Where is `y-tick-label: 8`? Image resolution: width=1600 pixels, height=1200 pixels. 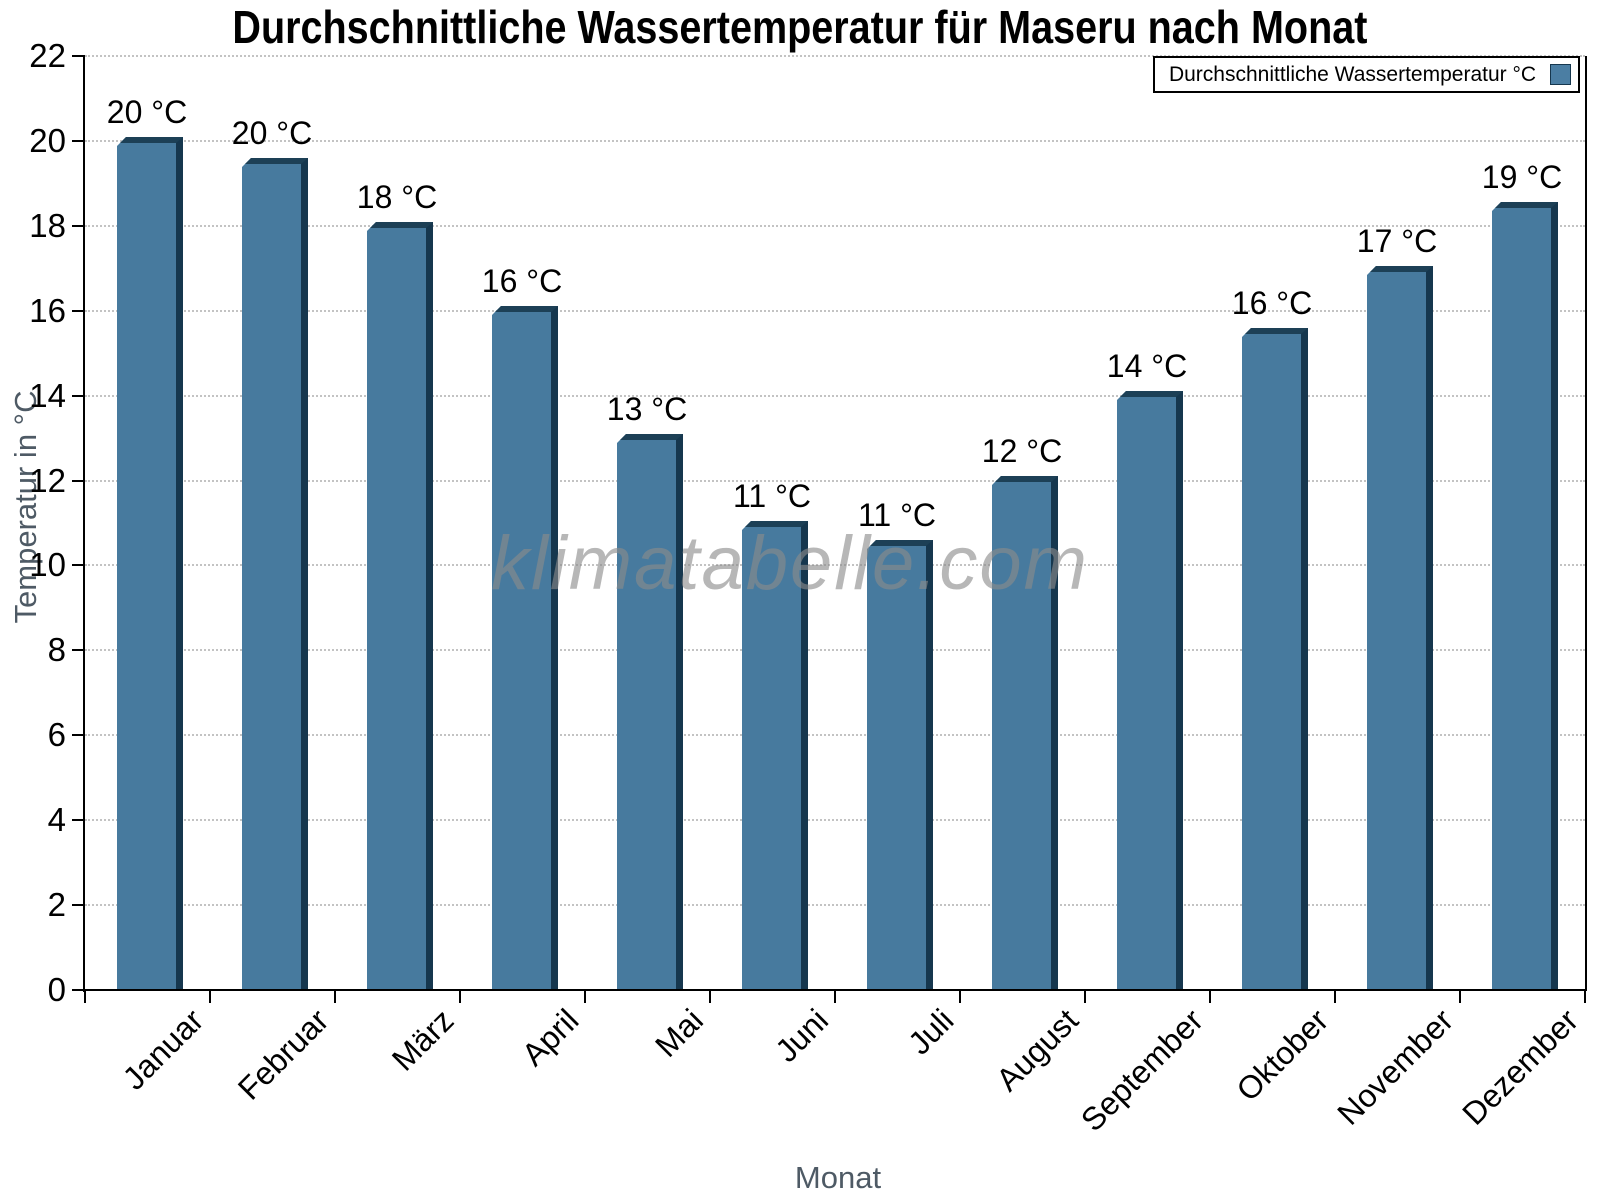
y-tick-label: 8 is located at coordinates (56, 650).